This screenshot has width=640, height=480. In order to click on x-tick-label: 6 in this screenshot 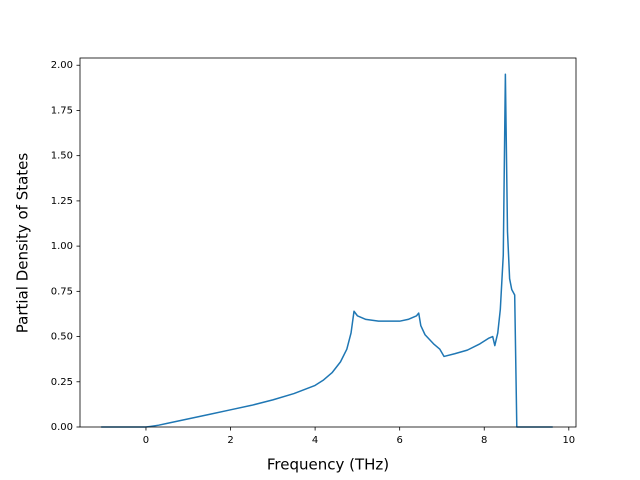, I will do `click(399, 440)`.